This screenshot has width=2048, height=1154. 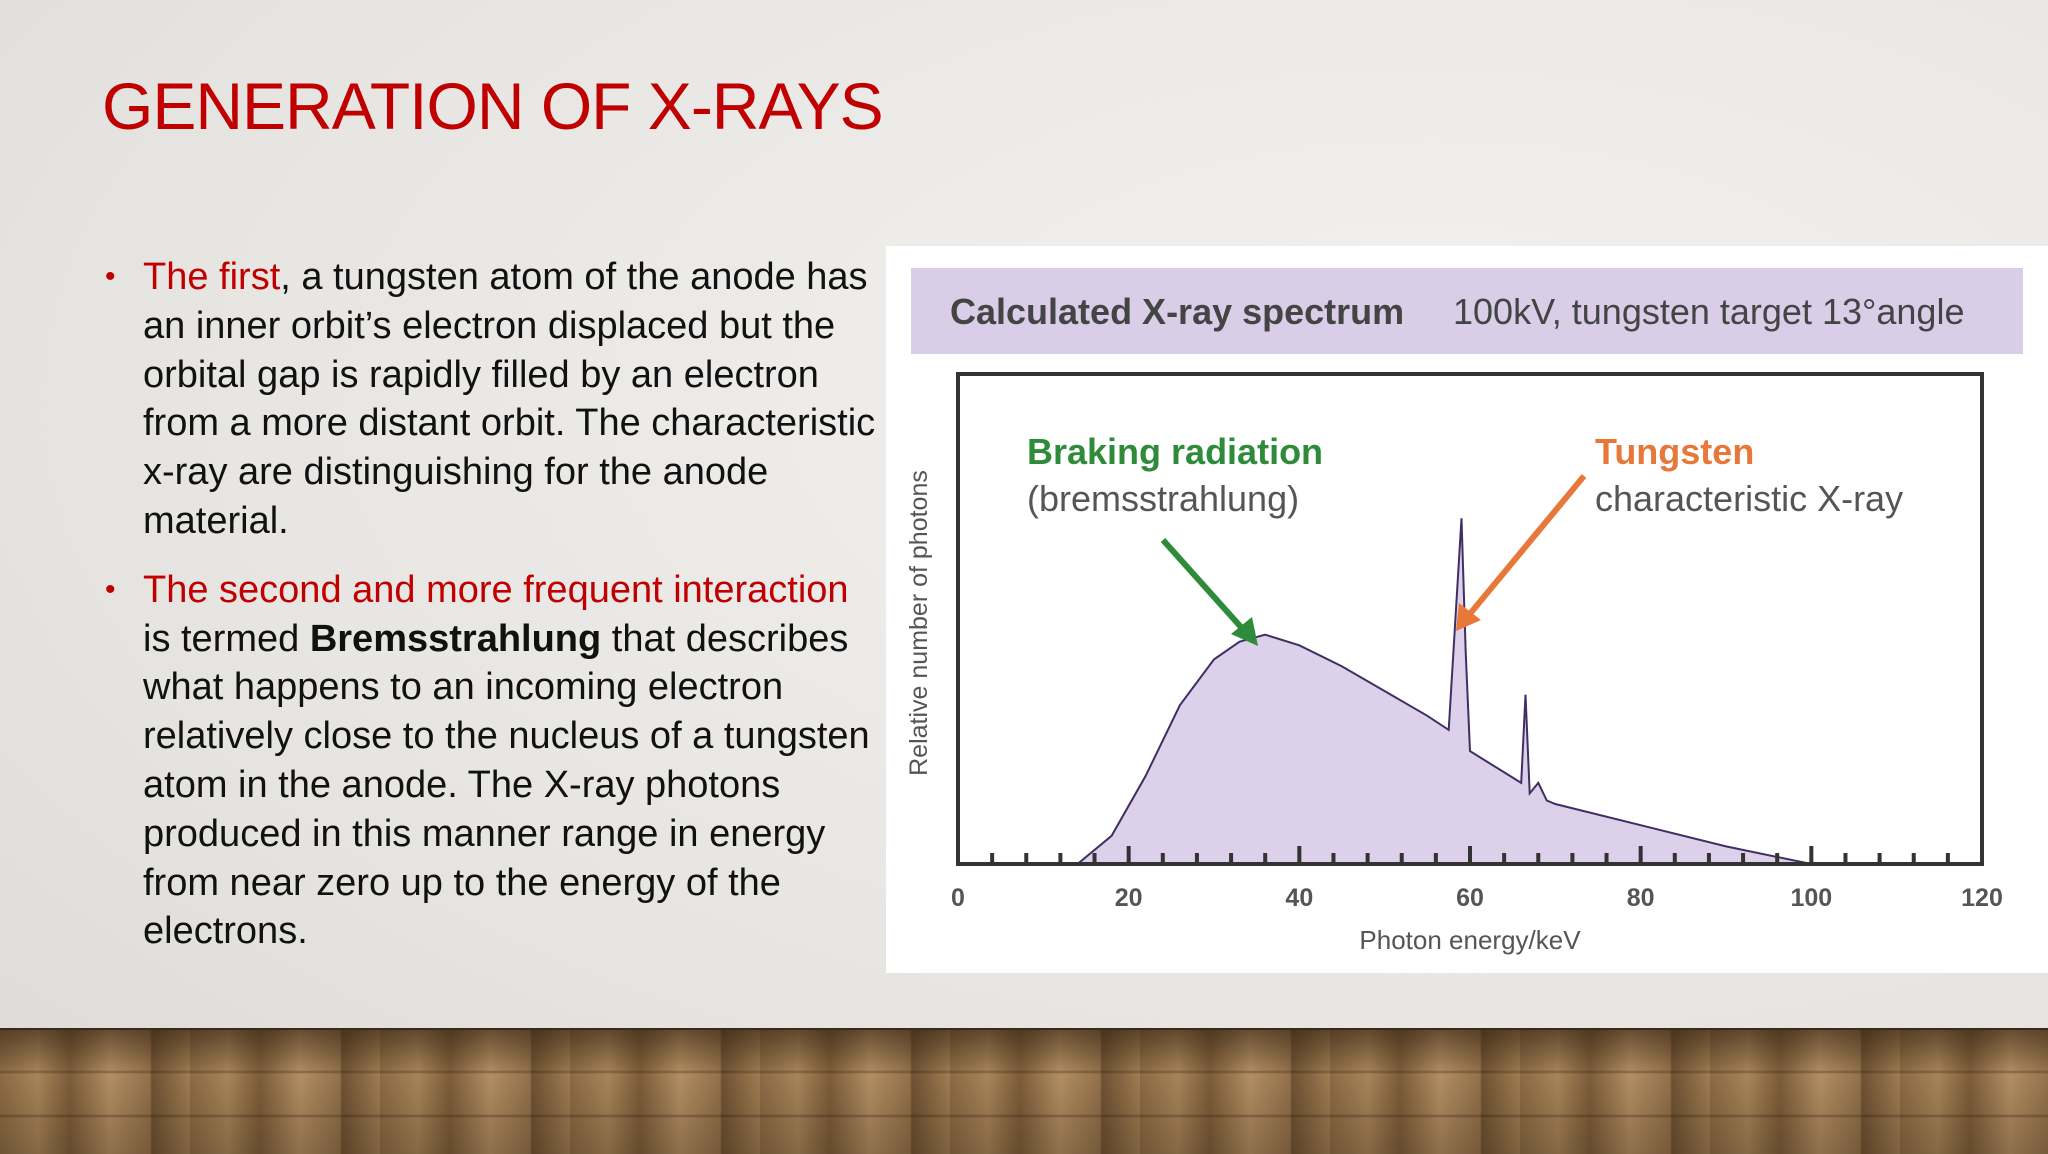 I want to click on bullet-bold-term: Bremsstrahlung, so click(x=455, y=638).